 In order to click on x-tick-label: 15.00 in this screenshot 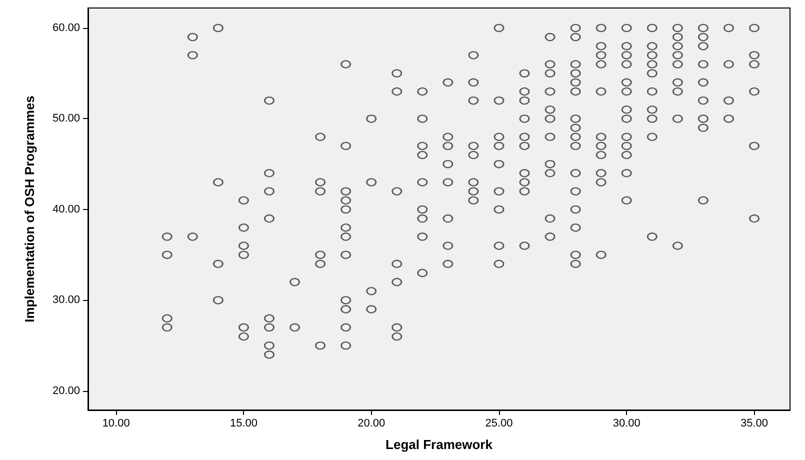, I will do `click(244, 424)`.